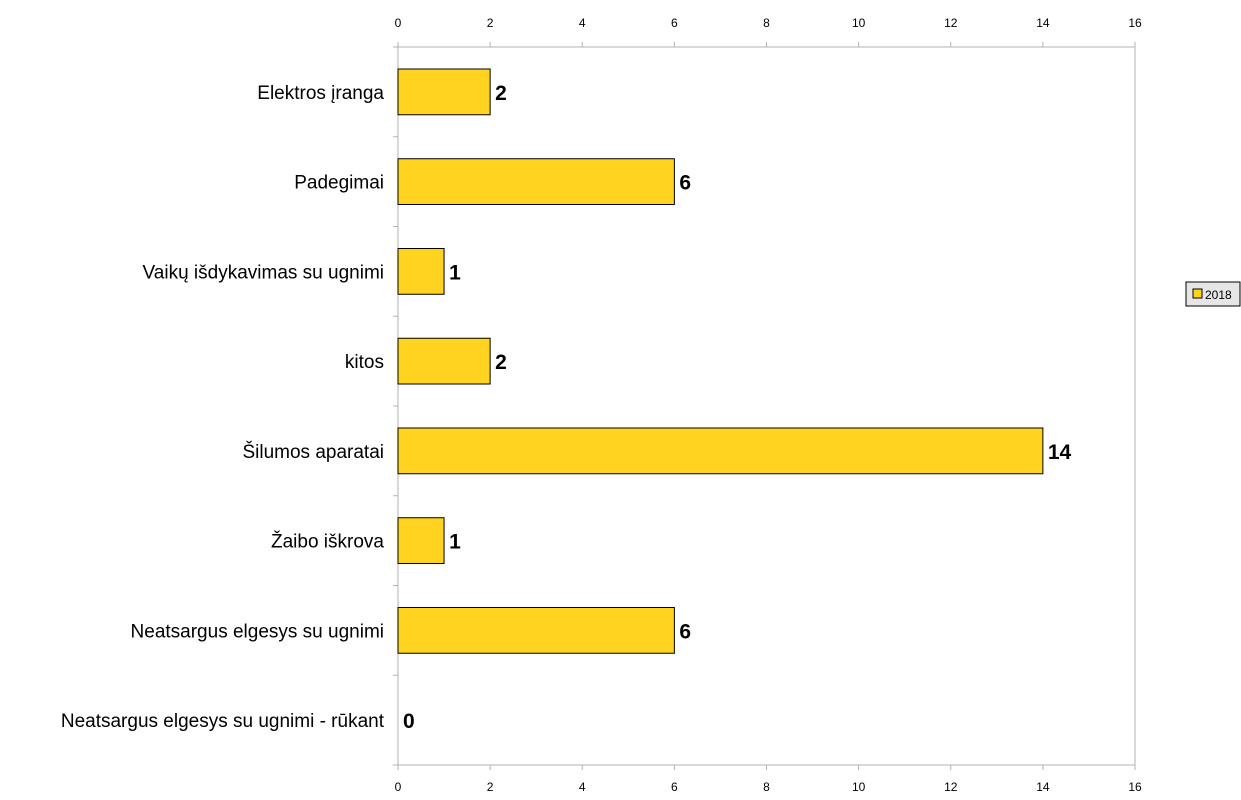 The height and width of the screenshot is (800, 1241). Describe the element at coordinates (490, 23) in the screenshot. I see `top-tick-label: 2` at that location.